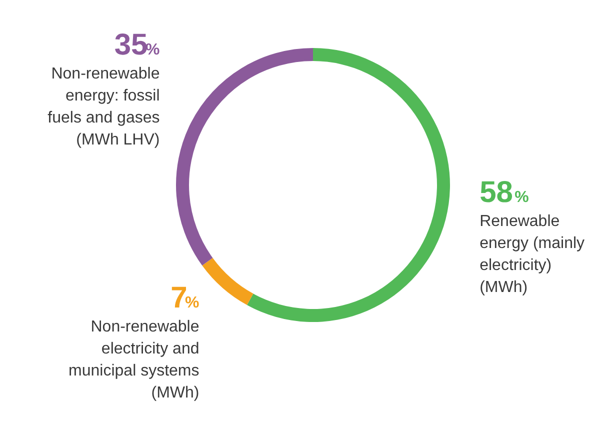 Image resolution: width=616 pixels, height=439 pixels. I want to click on data-label: 35%, so click(137, 45).